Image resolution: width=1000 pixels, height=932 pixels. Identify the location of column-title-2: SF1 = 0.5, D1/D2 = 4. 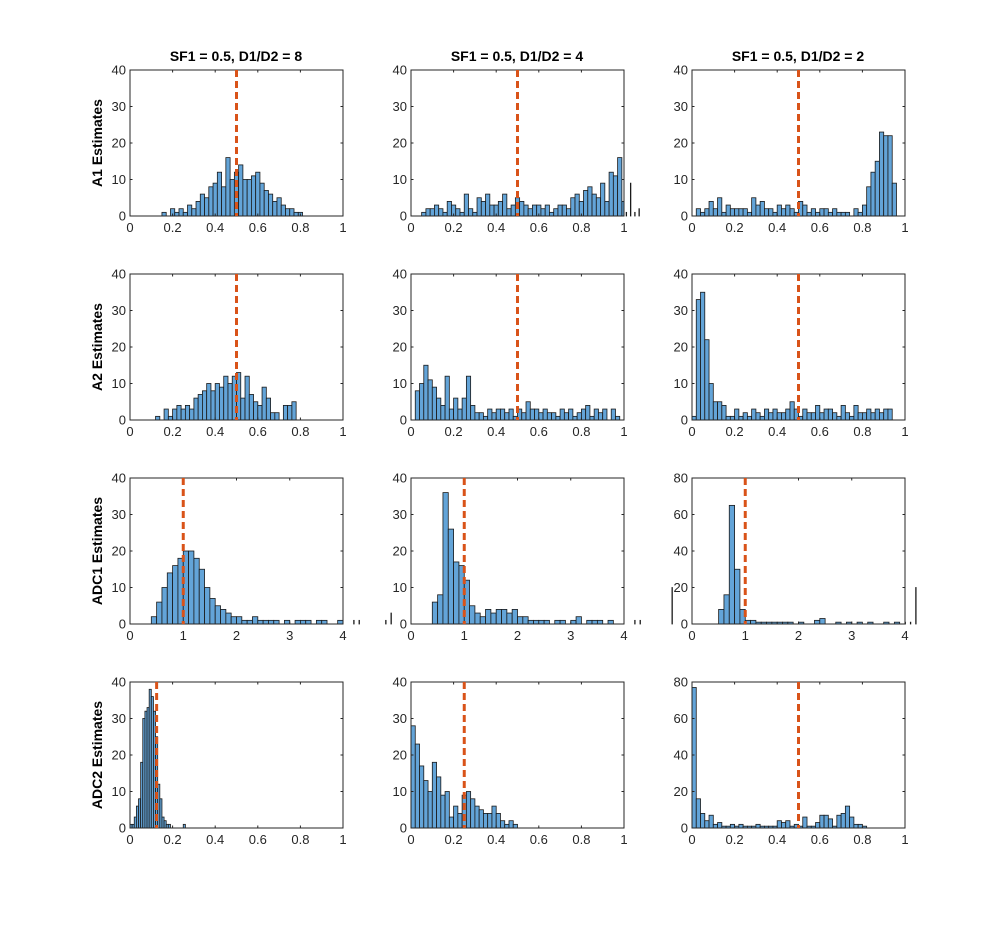
(517, 56).